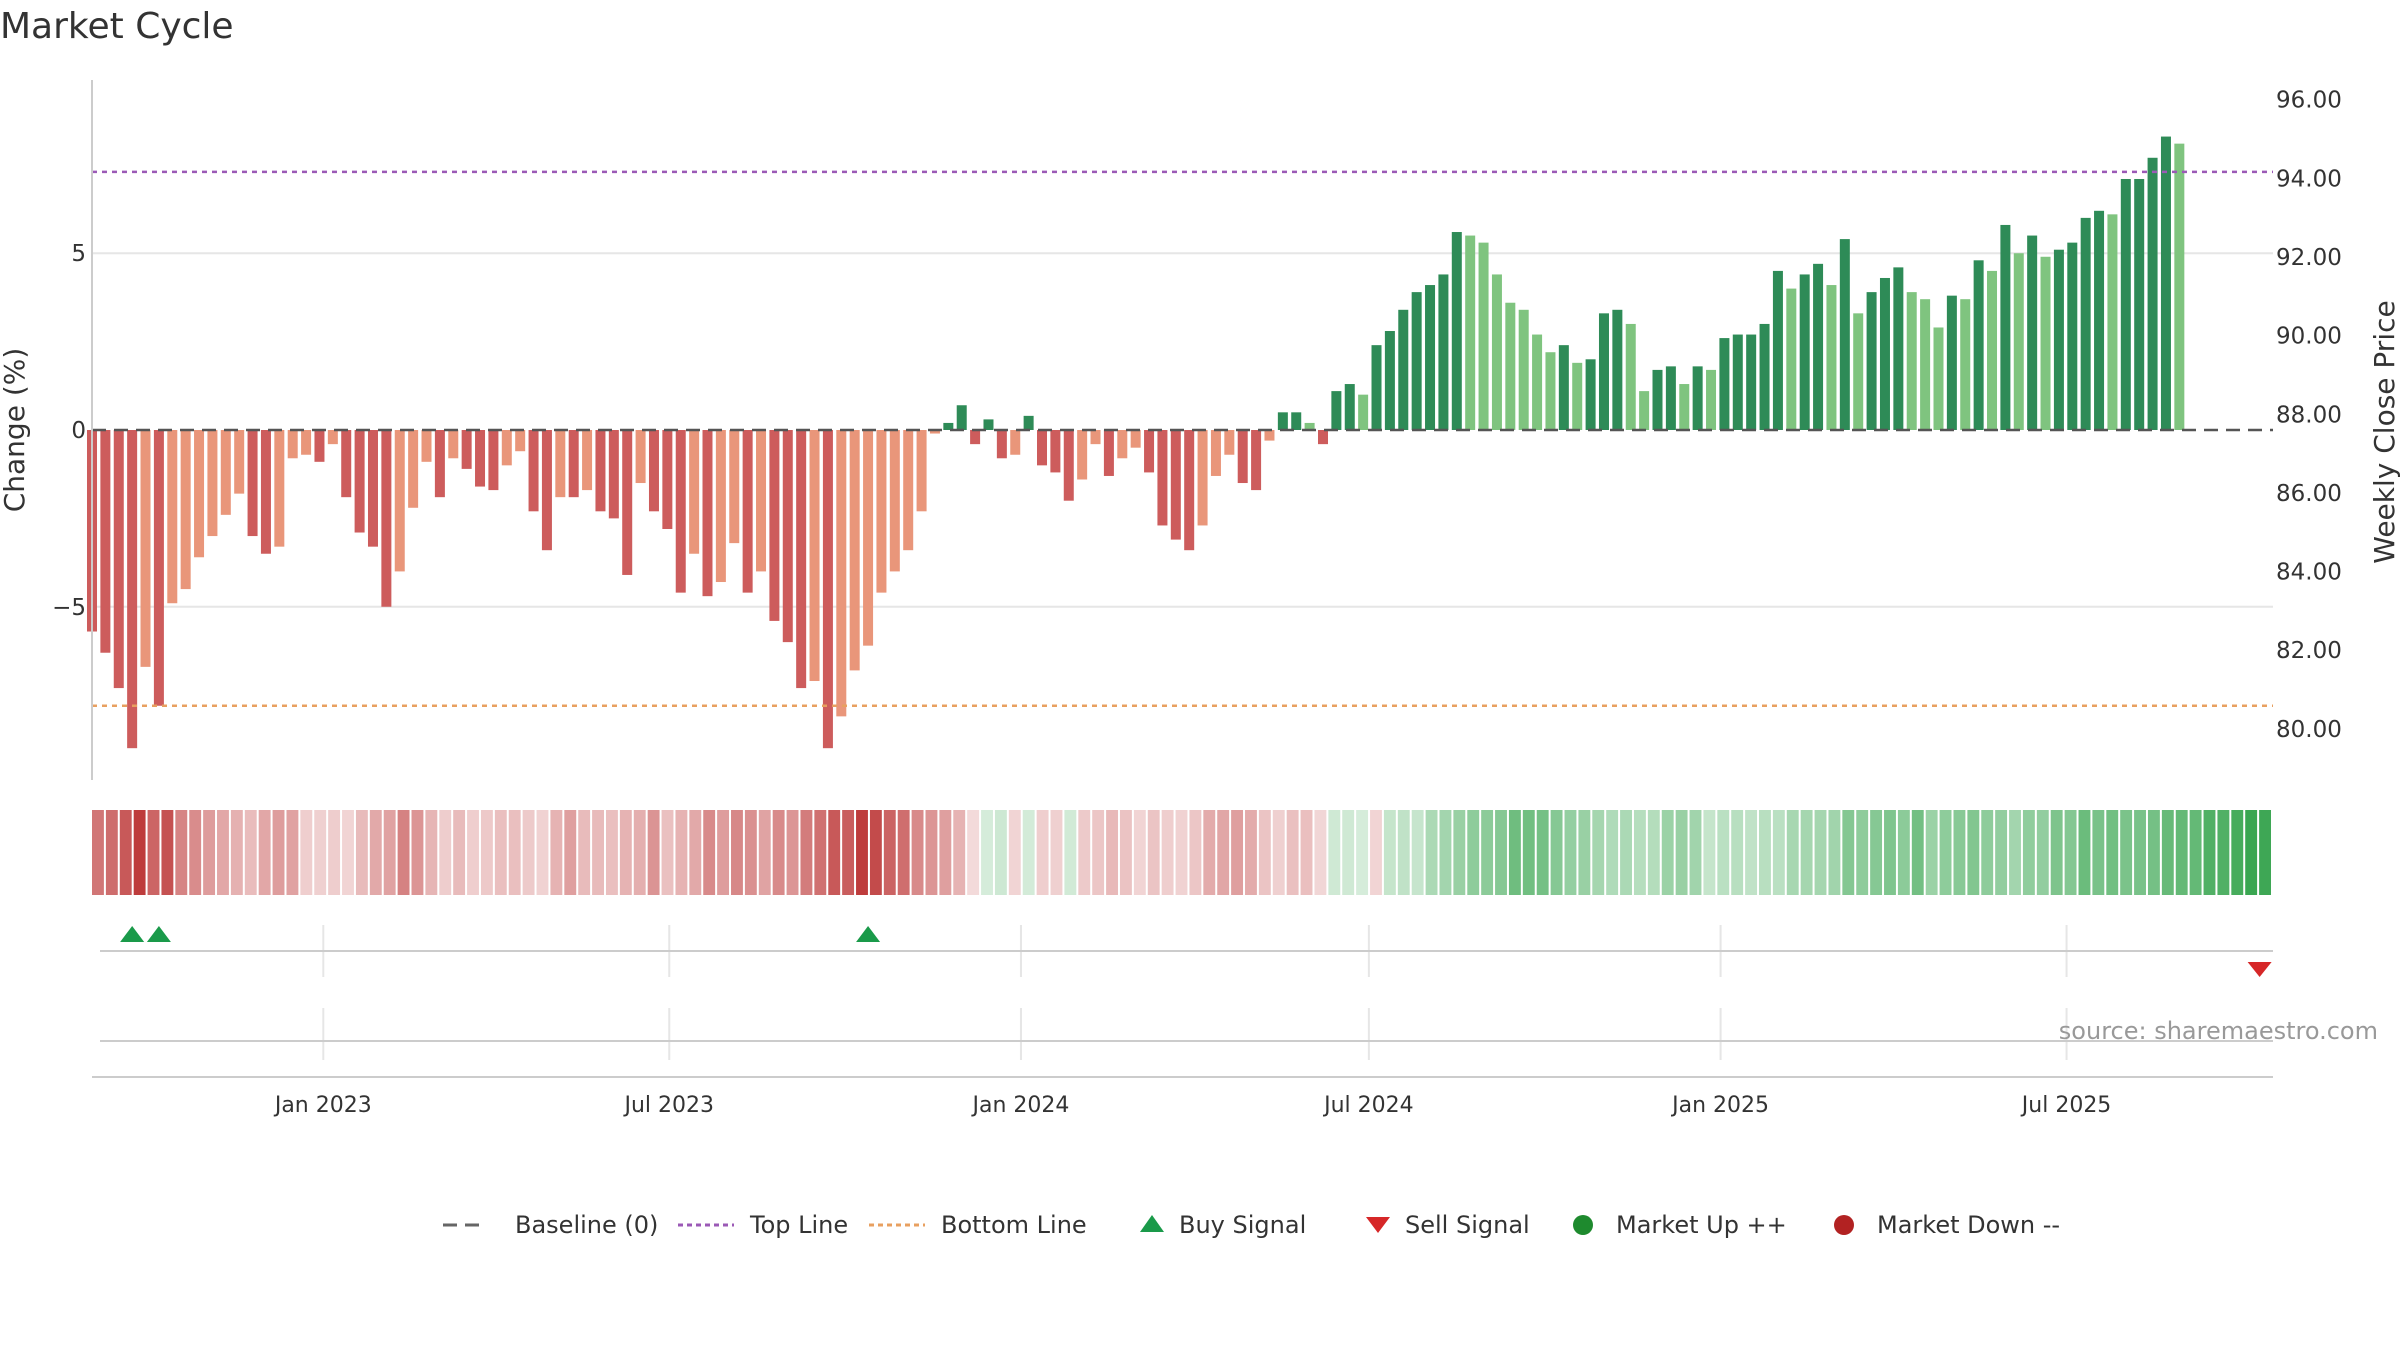 The width and height of the screenshot is (2400, 1350). Describe the element at coordinates (1242, 1225) in the screenshot. I see `legend-label: Buy Signal` at that location.